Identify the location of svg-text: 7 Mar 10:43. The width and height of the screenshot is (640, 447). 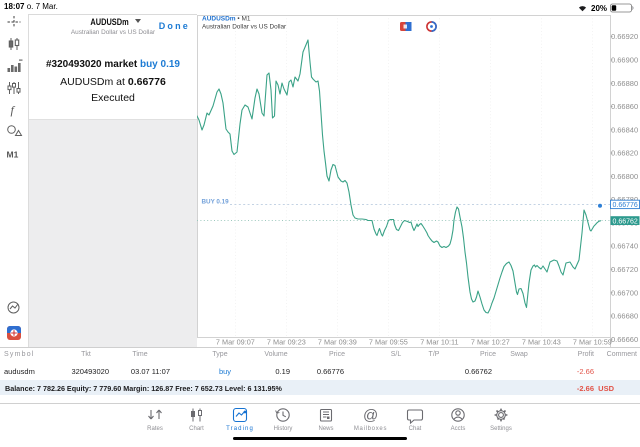
(541, 342).